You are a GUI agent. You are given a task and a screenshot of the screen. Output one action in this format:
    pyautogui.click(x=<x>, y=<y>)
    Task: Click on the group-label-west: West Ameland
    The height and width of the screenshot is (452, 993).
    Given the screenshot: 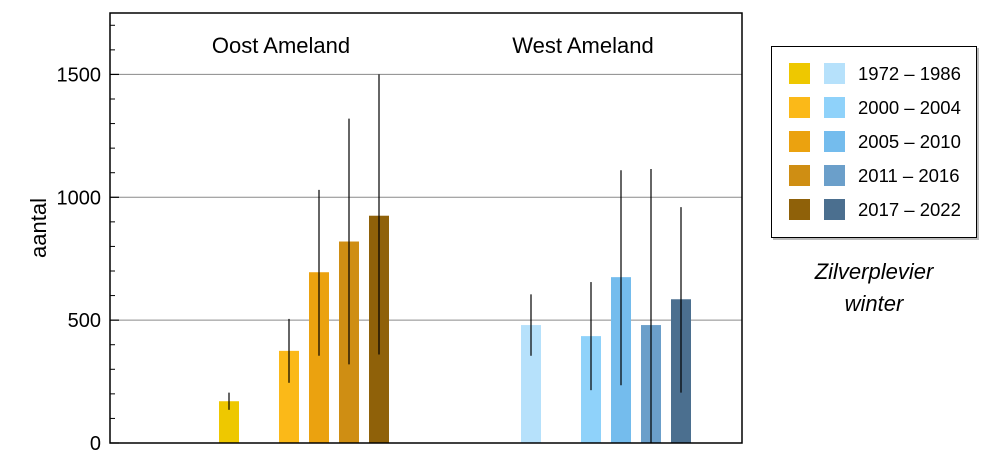 What is the action you would take?
    pyautogui.click(x=582, y=45)
    